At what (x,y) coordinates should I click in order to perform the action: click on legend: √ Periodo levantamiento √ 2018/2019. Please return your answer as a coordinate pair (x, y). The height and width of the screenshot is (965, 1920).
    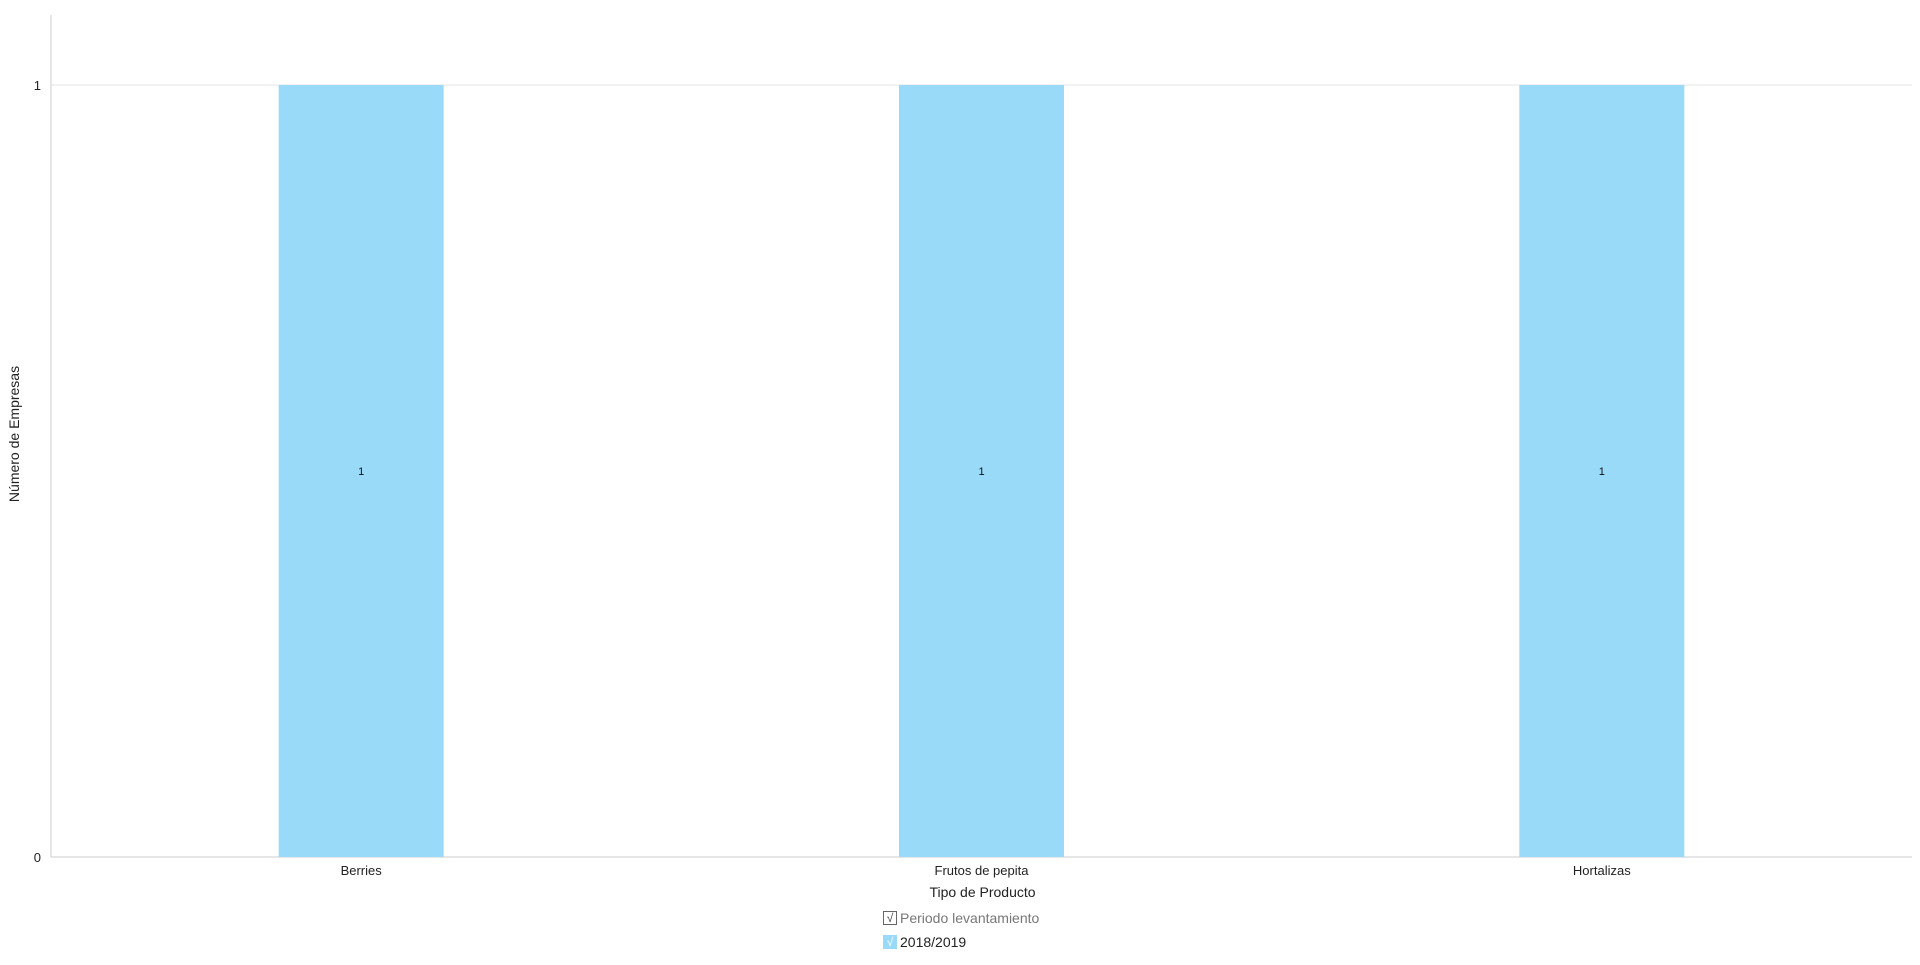
    Looking at the image, I should click on (983, 930).